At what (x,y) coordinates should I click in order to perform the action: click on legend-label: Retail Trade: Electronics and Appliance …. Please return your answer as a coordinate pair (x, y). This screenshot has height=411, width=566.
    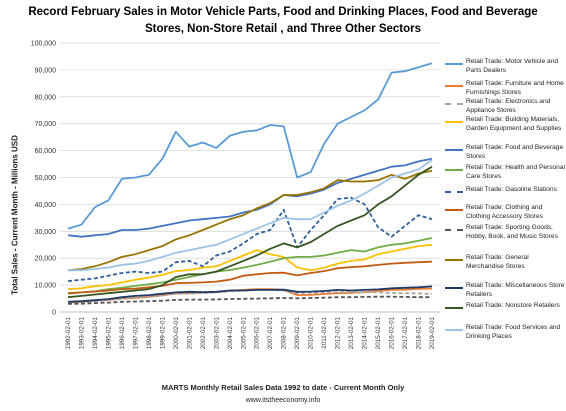
    Looking at the image, I should click on (508, 106).